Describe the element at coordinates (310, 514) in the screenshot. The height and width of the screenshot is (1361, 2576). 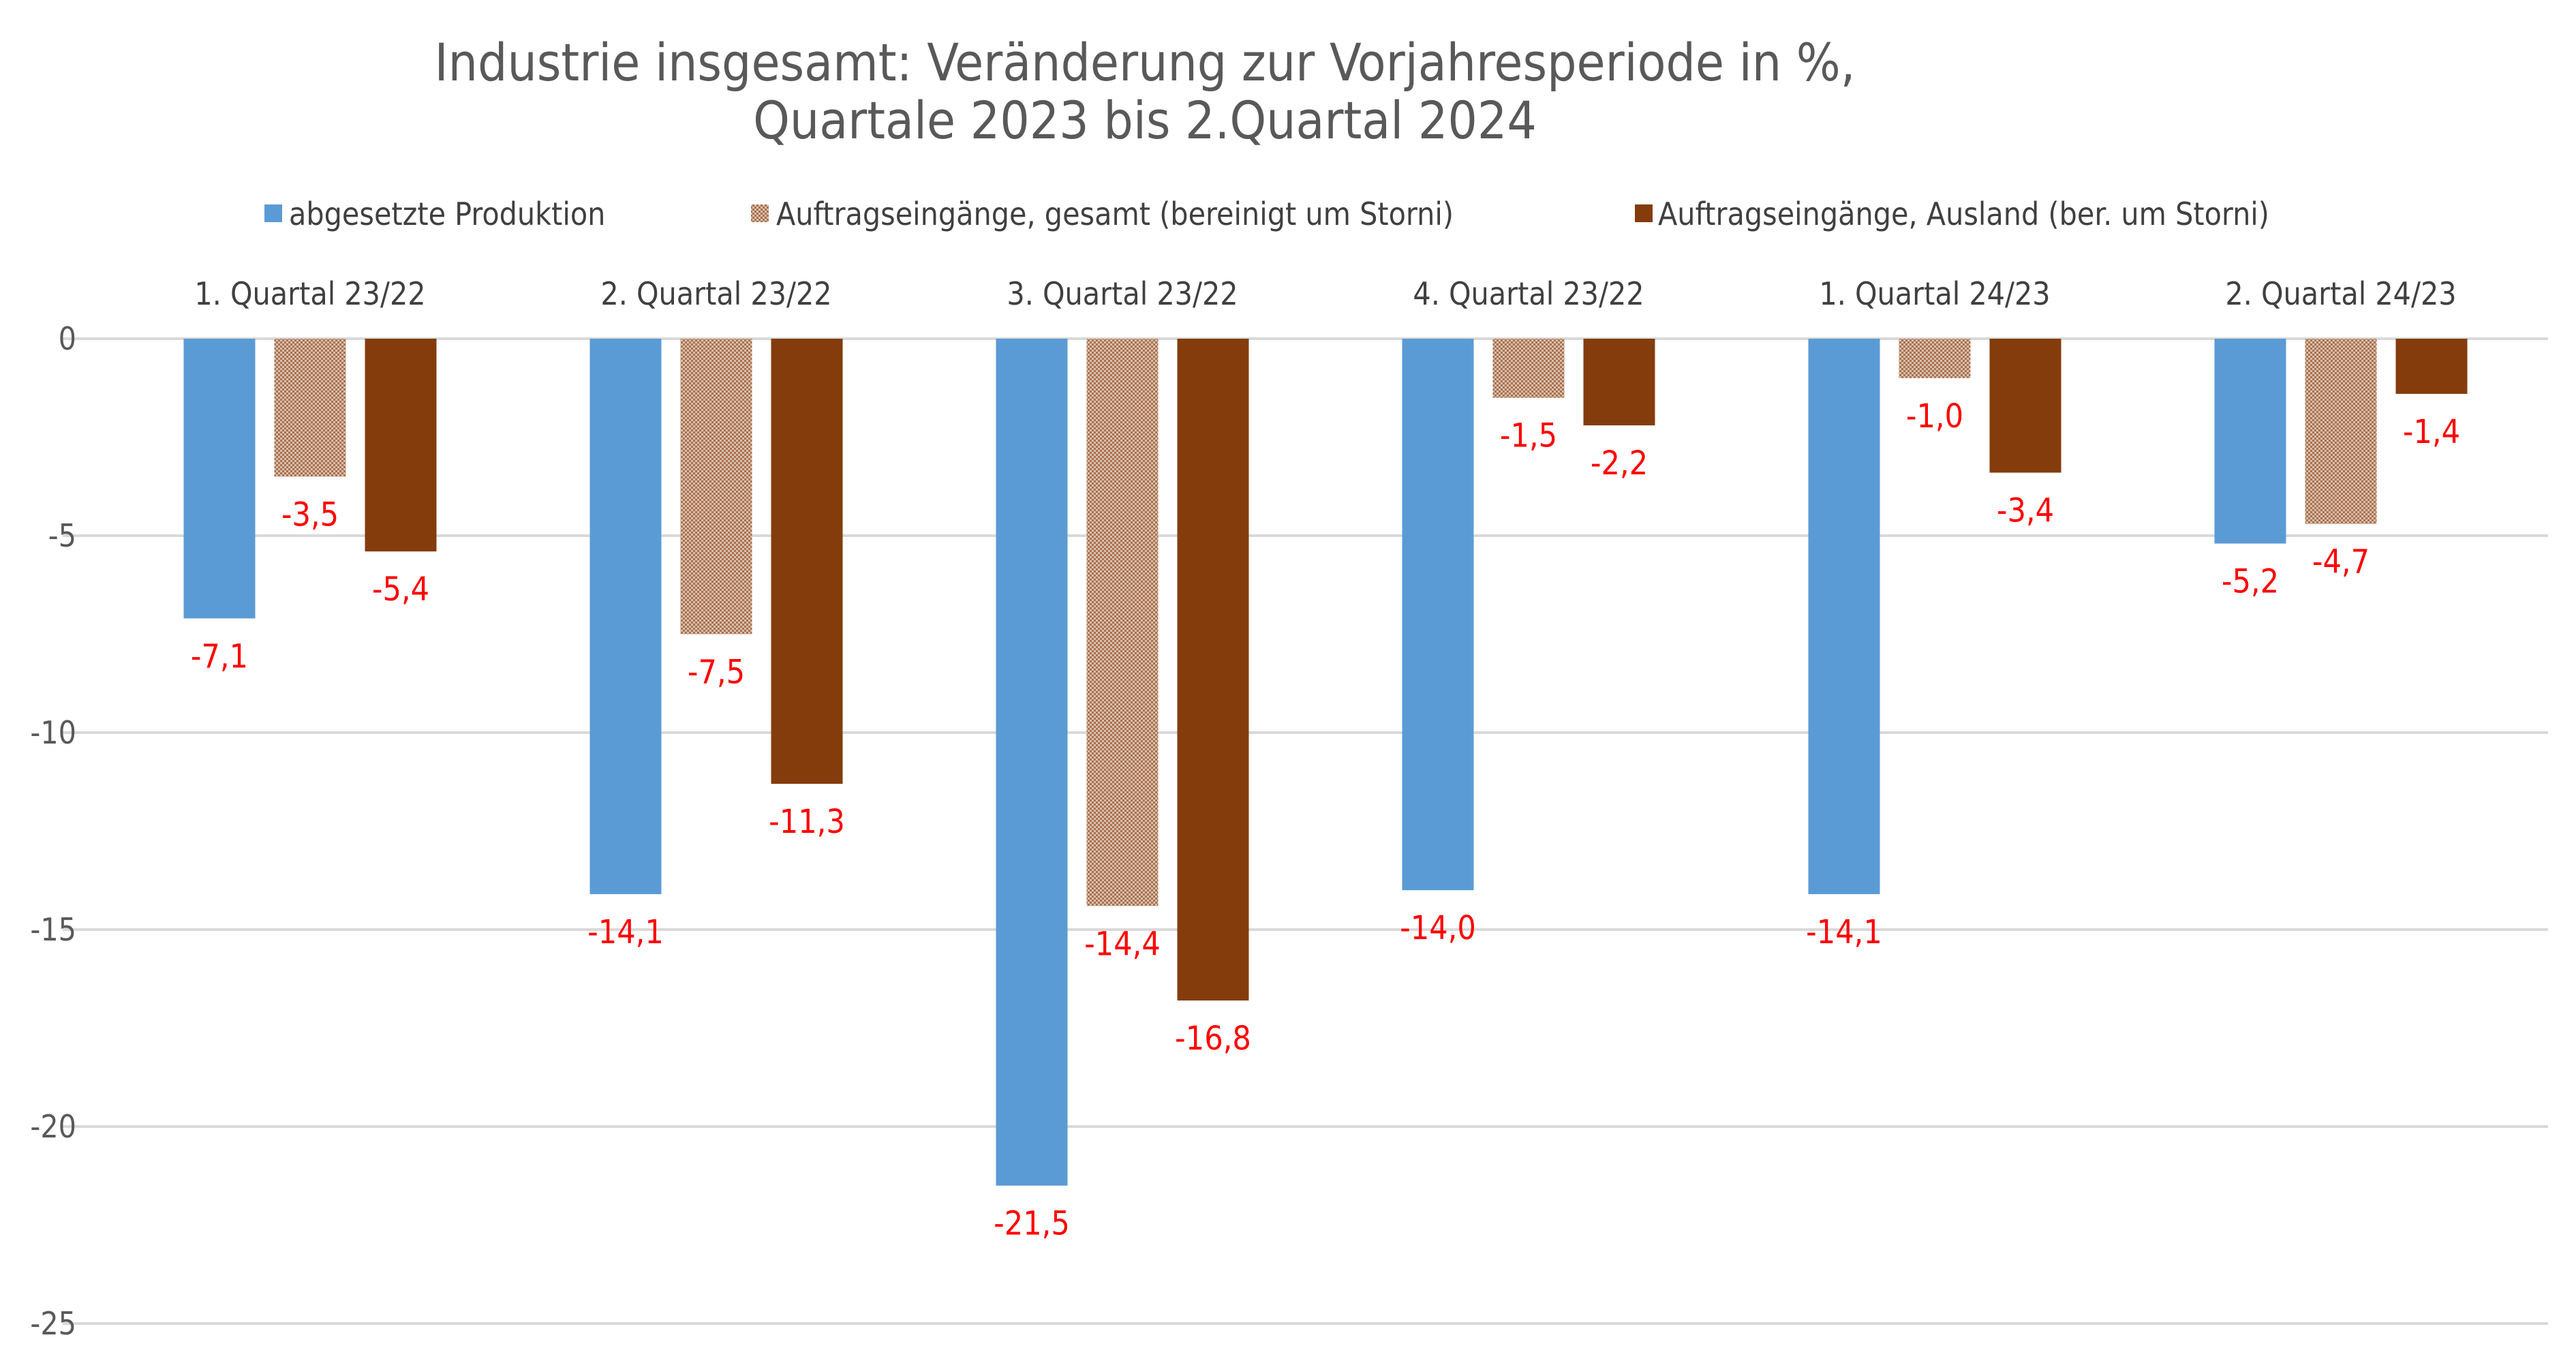
I see `data-label: -3,5` at that location.